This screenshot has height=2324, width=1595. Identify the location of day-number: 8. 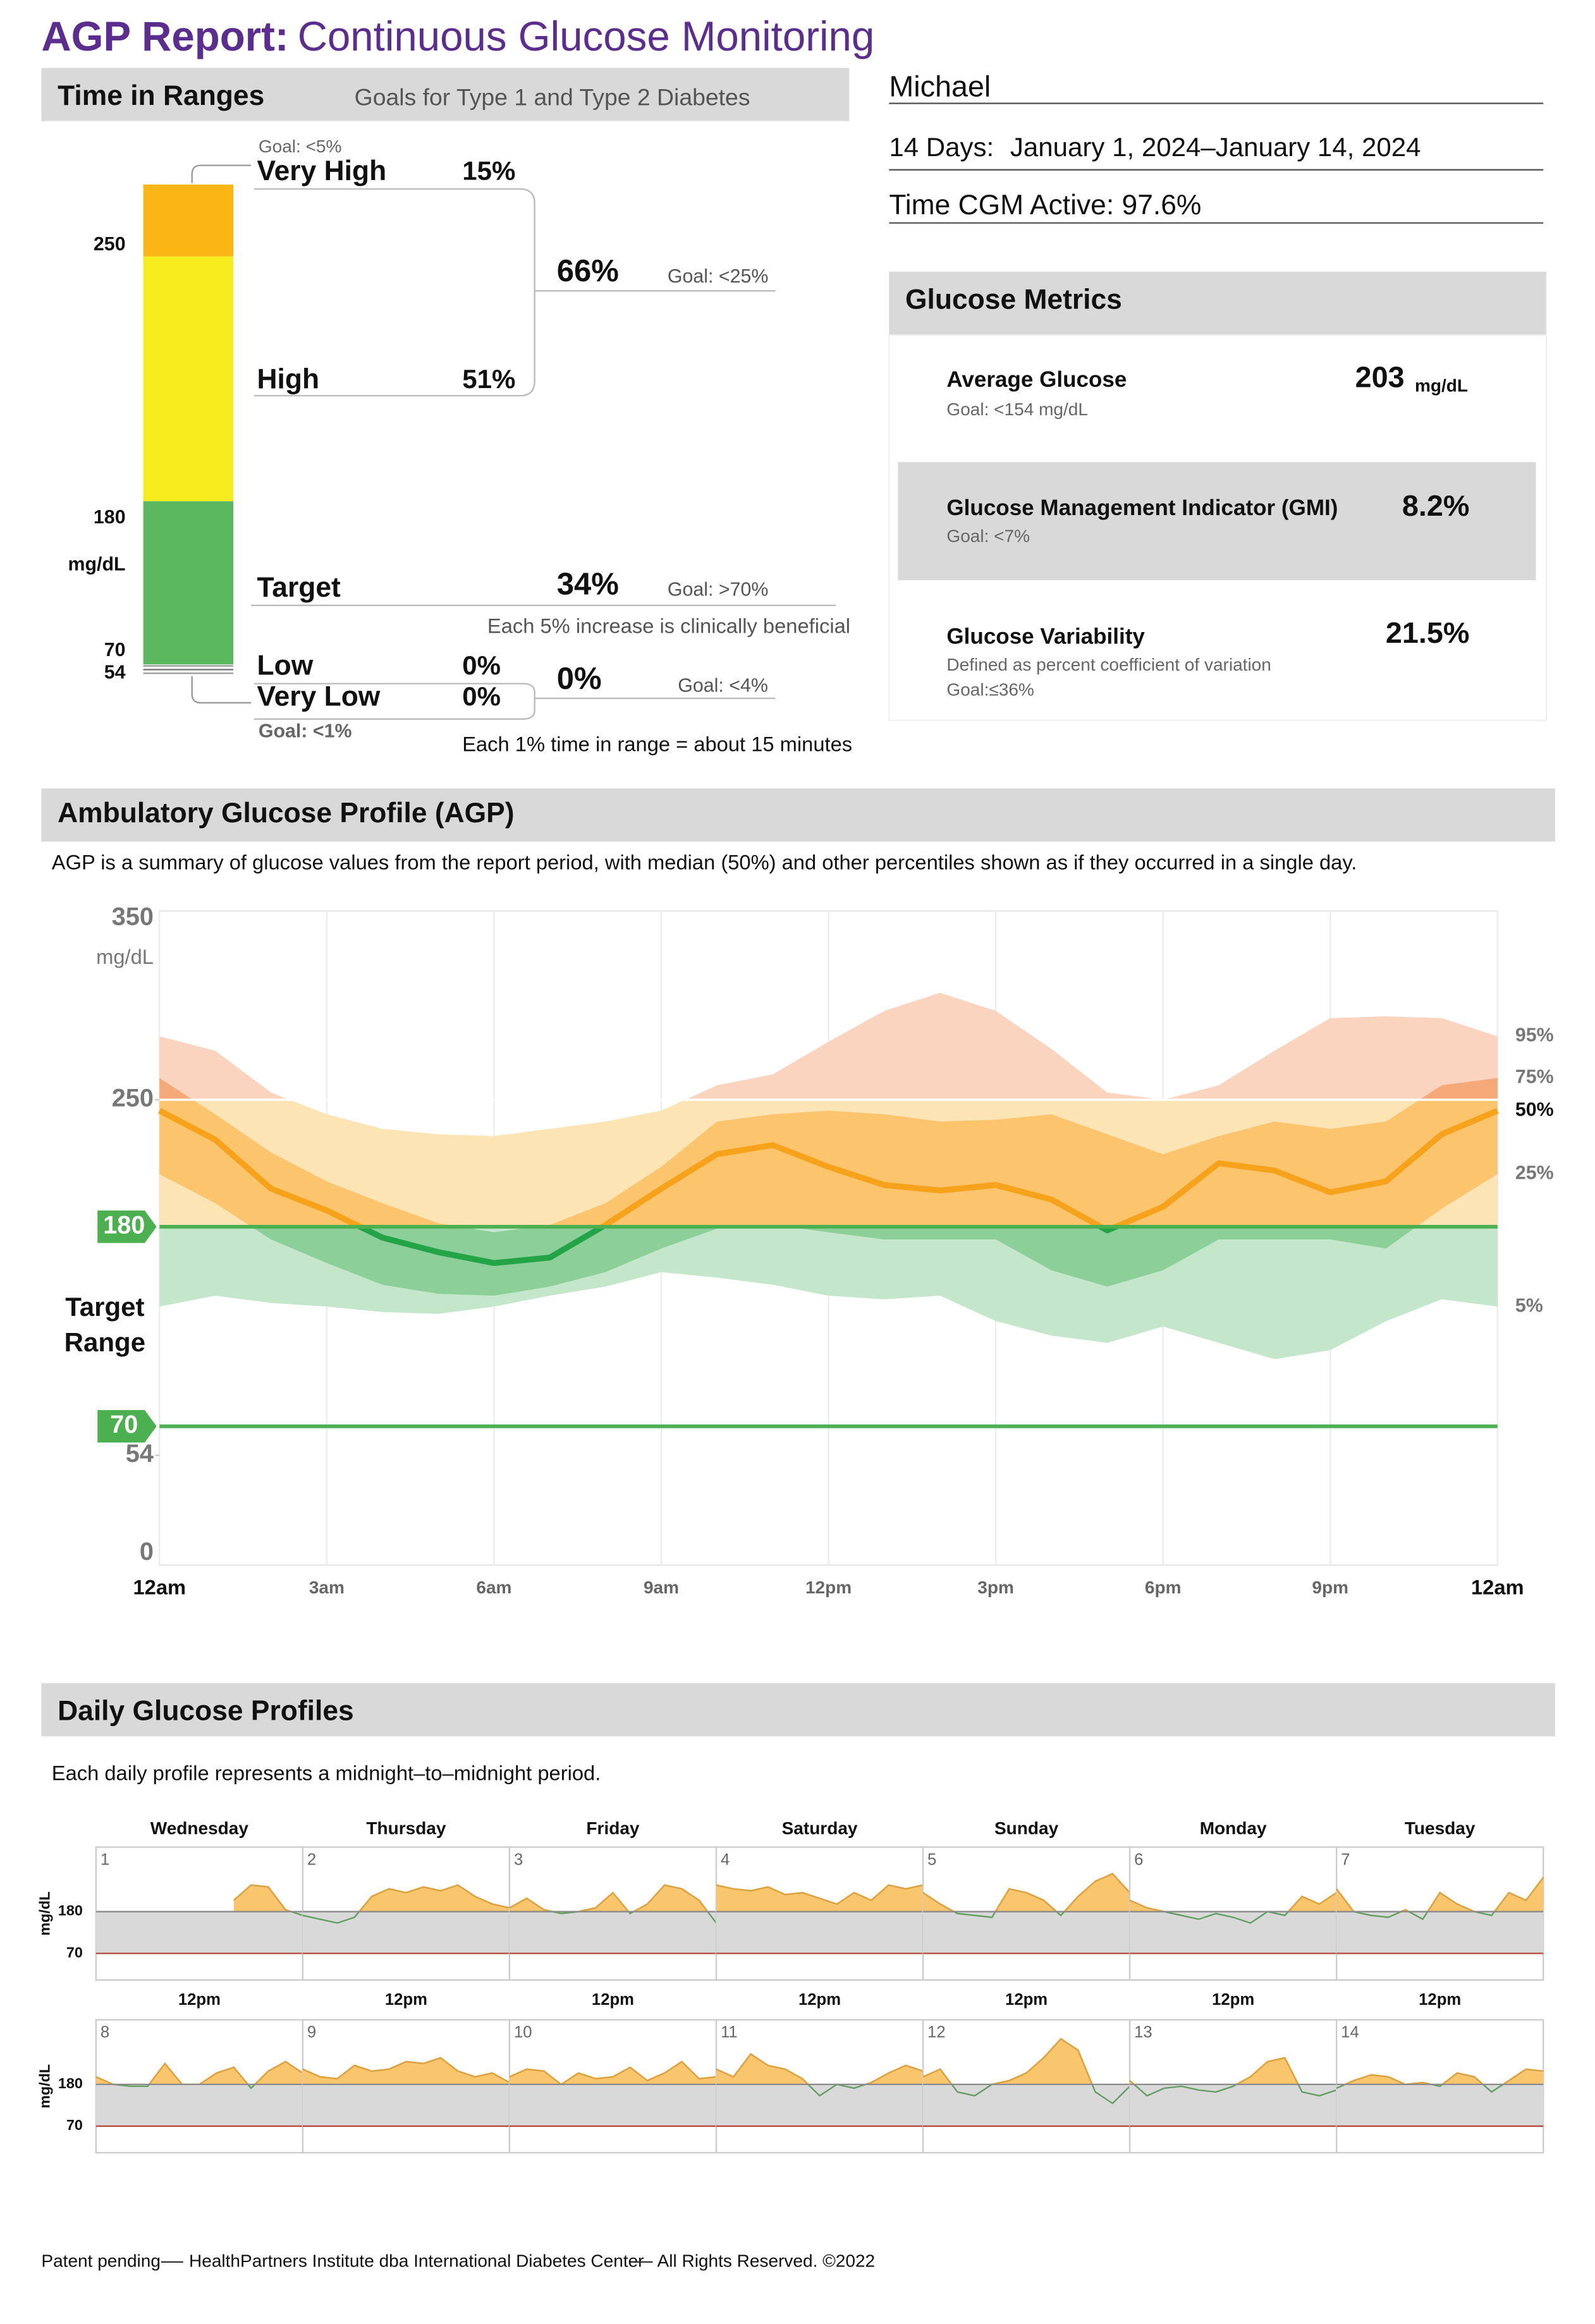
(105, 2032).